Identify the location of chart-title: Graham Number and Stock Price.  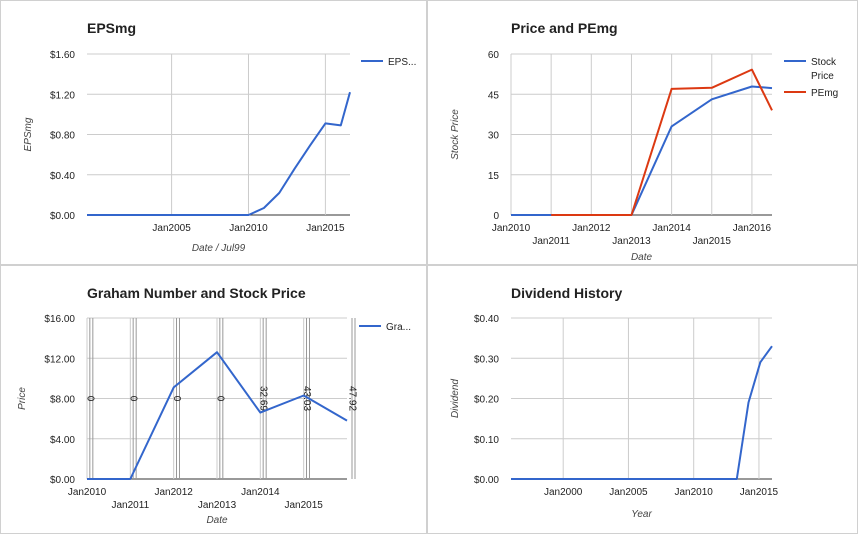
(196, 293).